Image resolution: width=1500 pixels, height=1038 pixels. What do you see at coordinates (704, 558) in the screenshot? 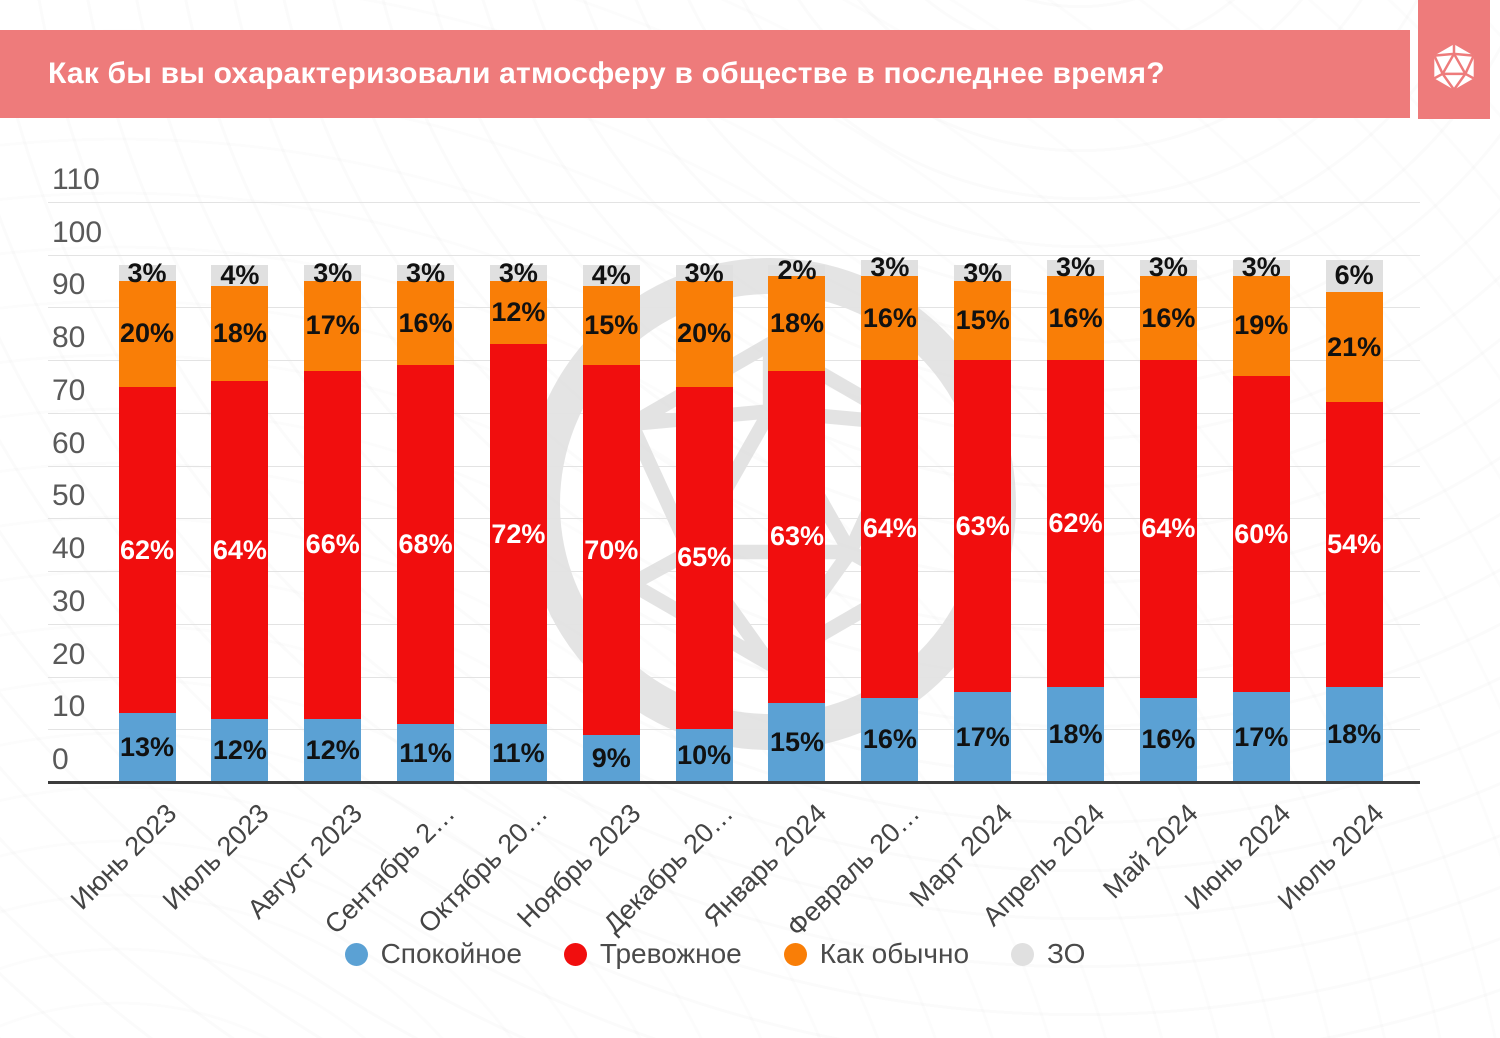
I see `bar-segment: 65%` at bounding box center [704, 558].